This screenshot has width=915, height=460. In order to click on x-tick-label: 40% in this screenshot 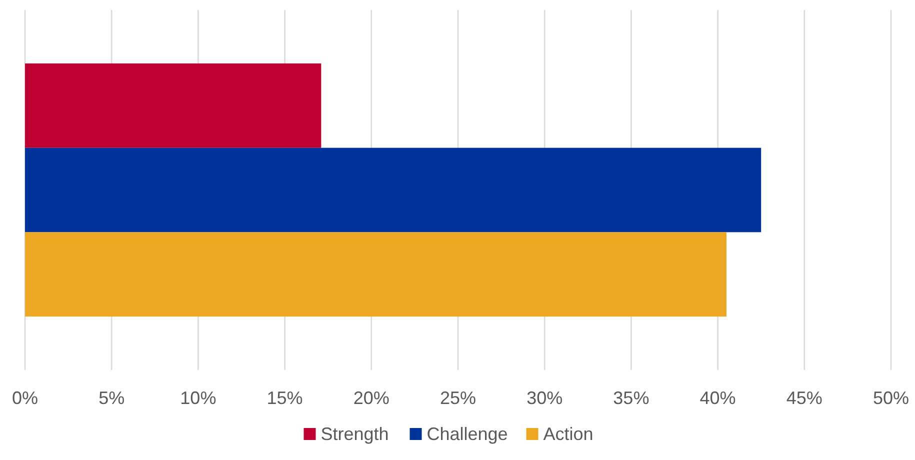, I will do `click(718, 398)`.